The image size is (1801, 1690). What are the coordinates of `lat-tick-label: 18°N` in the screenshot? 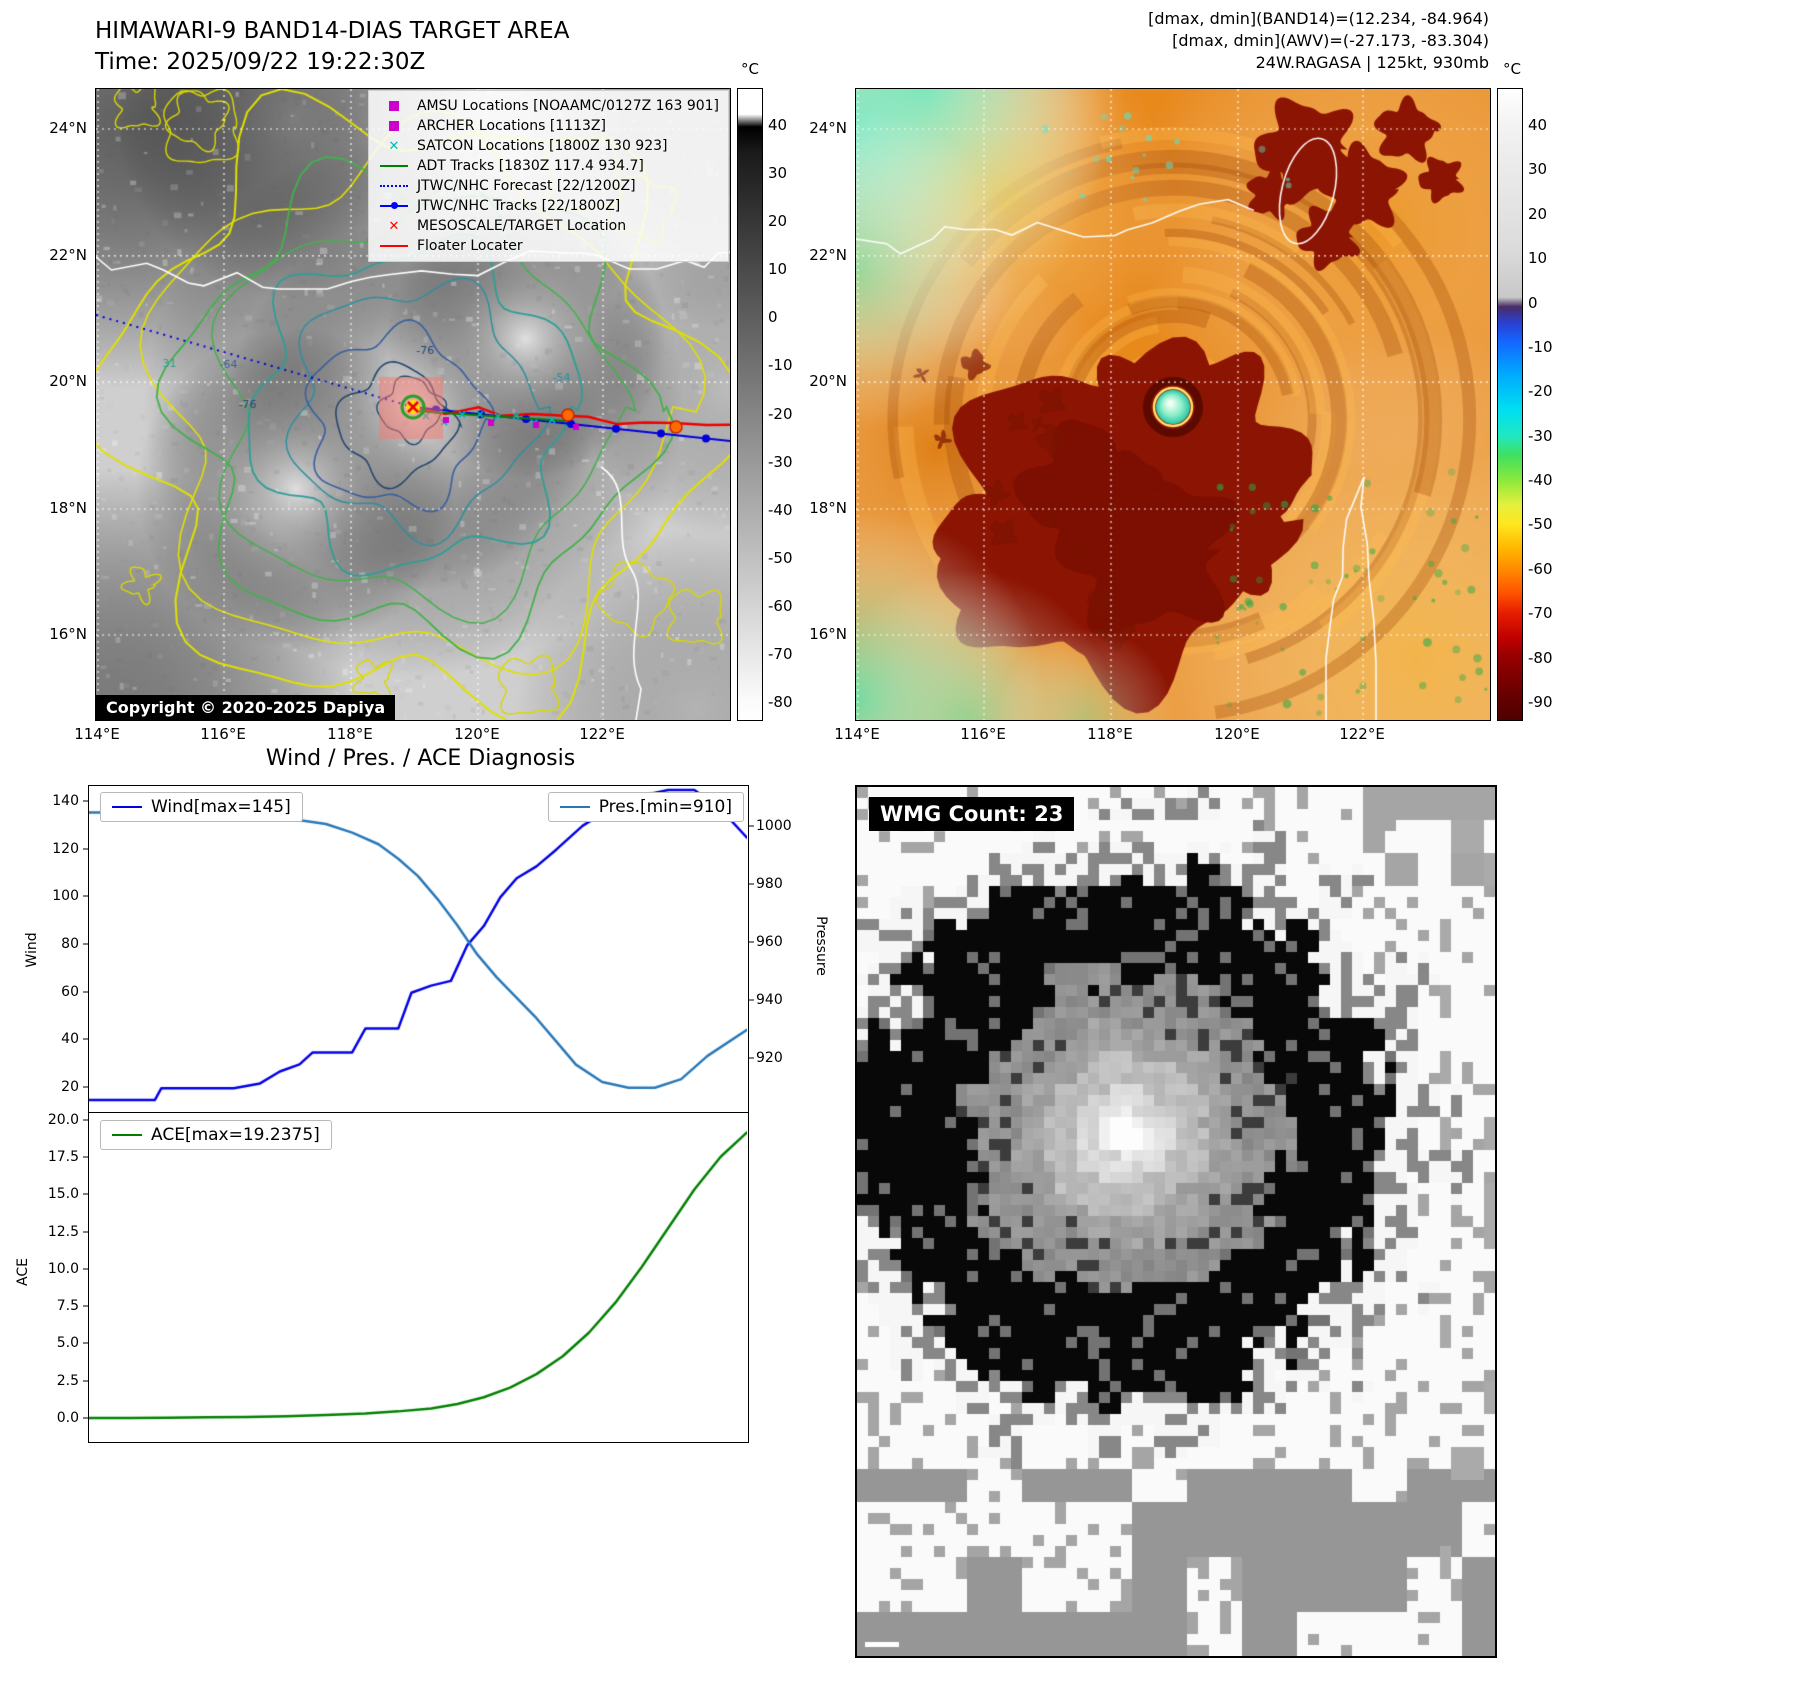 It's located at (68, 507).